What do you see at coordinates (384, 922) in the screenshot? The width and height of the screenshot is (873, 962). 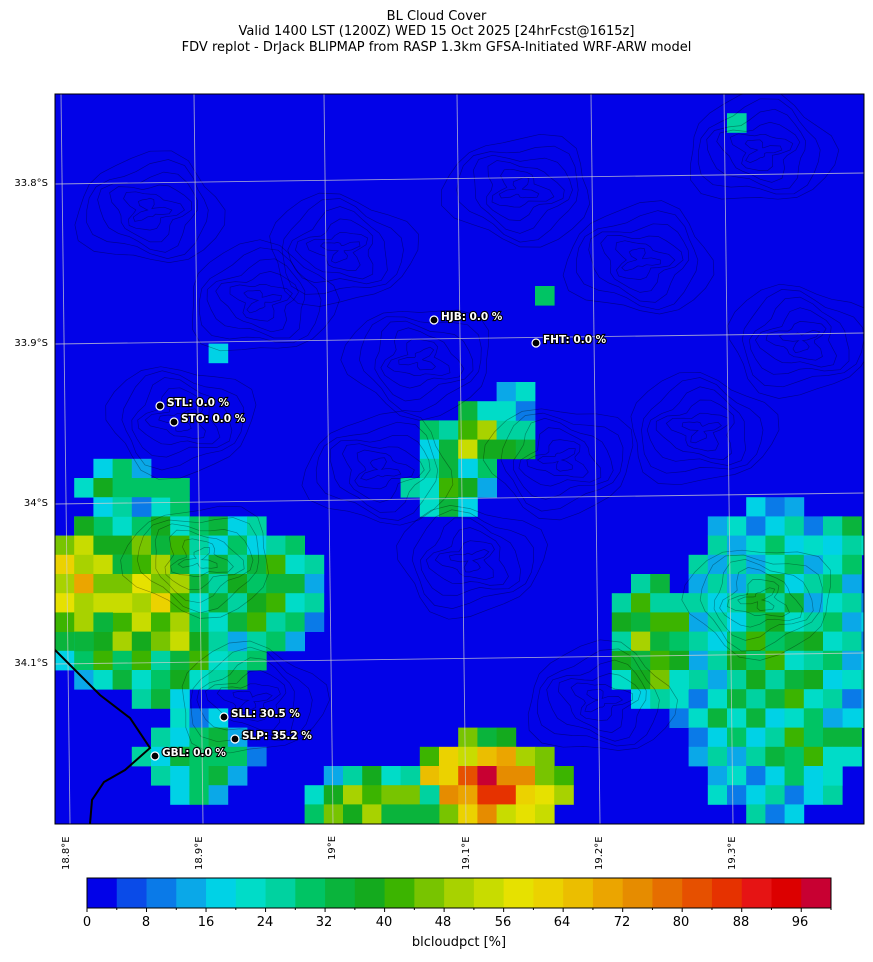 I see `colorbar-tick: 40` at bounding box center [384, 922].